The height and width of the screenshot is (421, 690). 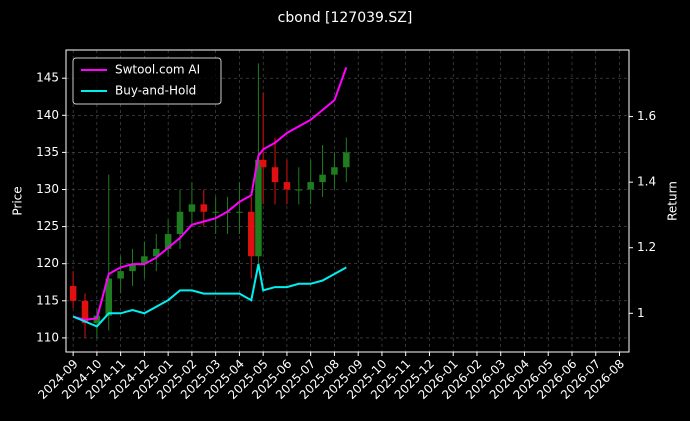 I want to click on y2-tick-label: 1.4, so click(x=646, y=182).